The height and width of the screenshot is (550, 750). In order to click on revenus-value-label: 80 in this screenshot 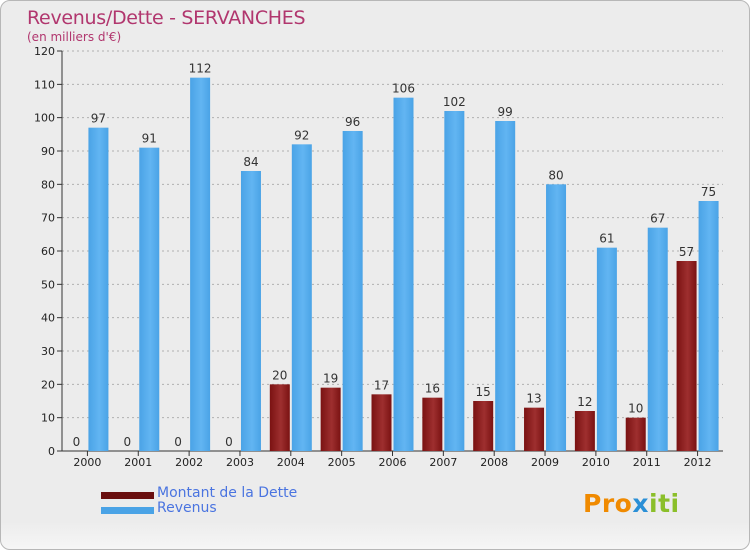, I will do `click(555, 175)`.